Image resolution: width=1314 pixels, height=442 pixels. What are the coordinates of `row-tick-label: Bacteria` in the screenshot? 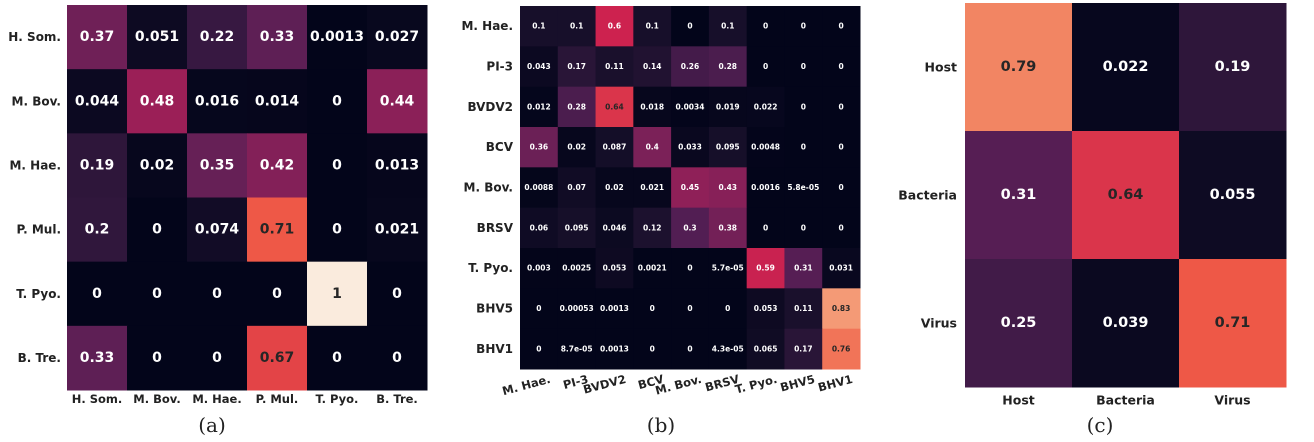 It's located at (927, 195).